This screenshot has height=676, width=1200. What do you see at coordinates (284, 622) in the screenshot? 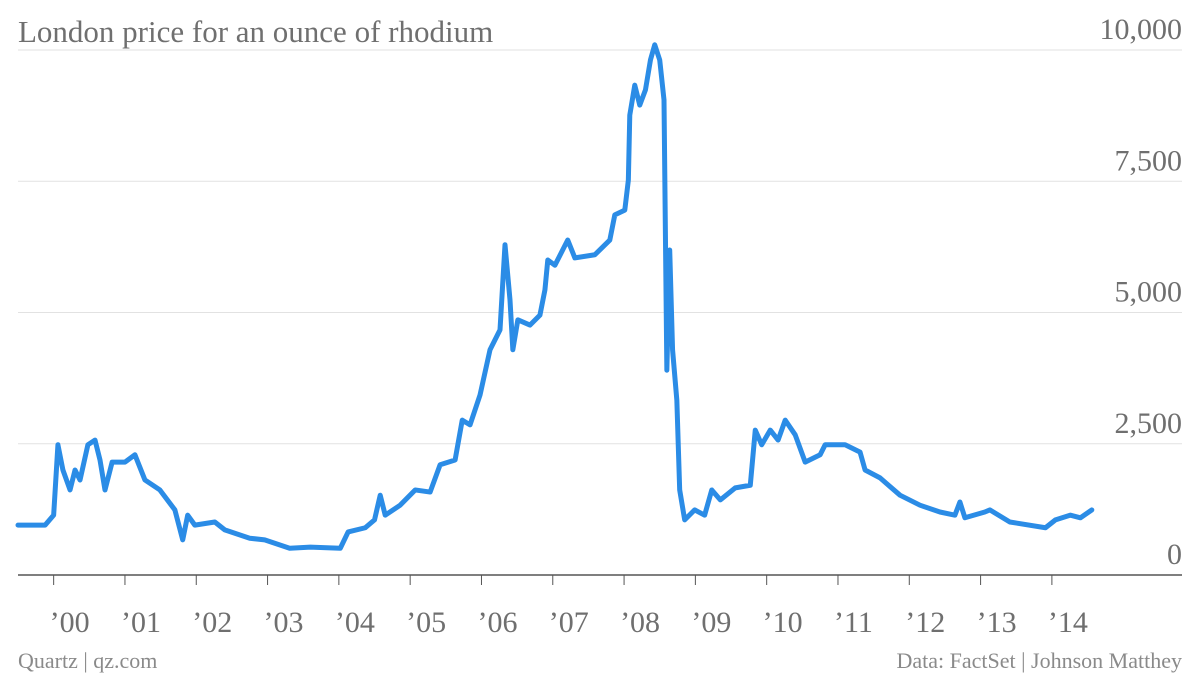
I see `x-tick-label: ’03` at bounding box center [284, 622].